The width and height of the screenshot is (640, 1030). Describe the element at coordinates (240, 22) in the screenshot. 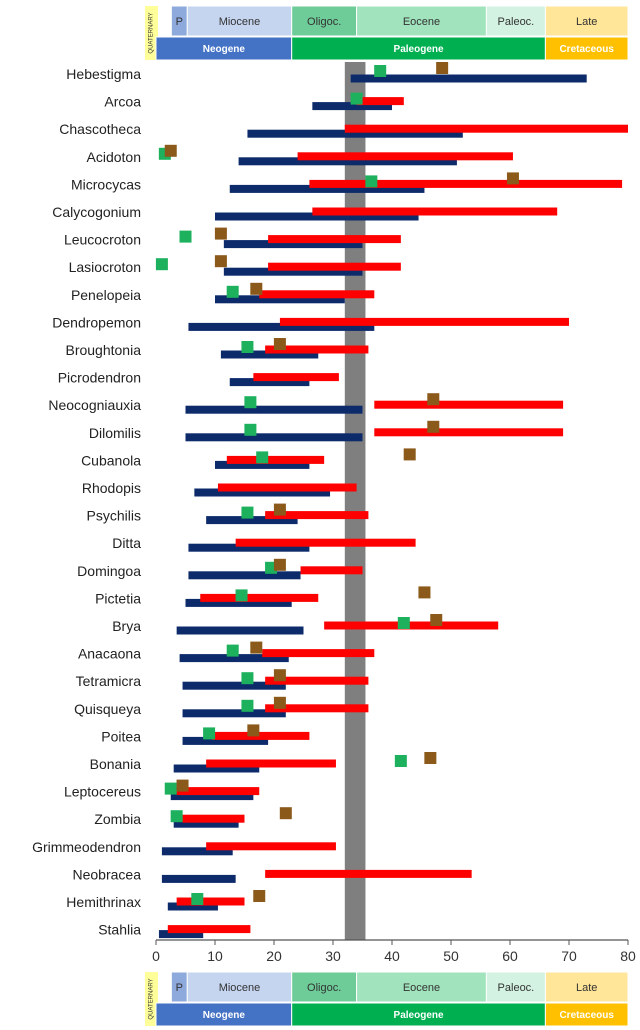

I see `epoch-label: Miocene` at that location.